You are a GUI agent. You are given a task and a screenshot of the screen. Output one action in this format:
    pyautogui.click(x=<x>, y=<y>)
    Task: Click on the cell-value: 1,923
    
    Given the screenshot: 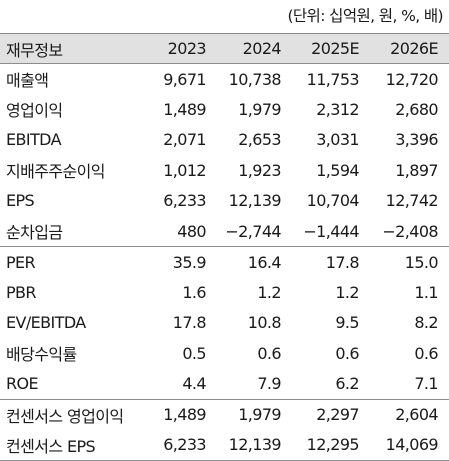 What is the action you would take?
    pyautogui.click(x=259, y=170)
    